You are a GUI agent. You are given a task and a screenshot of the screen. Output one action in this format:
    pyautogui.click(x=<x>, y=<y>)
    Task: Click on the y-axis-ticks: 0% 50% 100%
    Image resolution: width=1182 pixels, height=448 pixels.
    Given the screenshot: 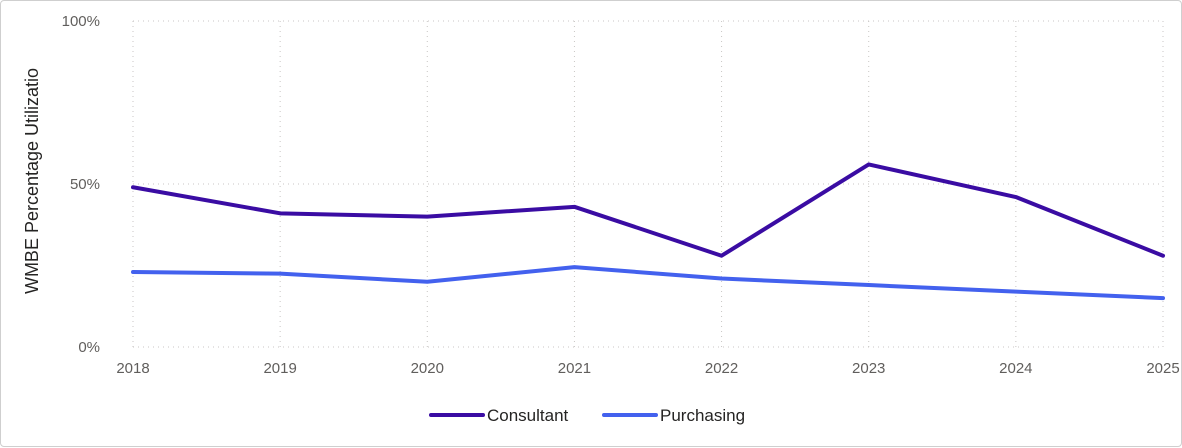 What is the action you would take?
    pyautogui.click(x=81, y=184)
    